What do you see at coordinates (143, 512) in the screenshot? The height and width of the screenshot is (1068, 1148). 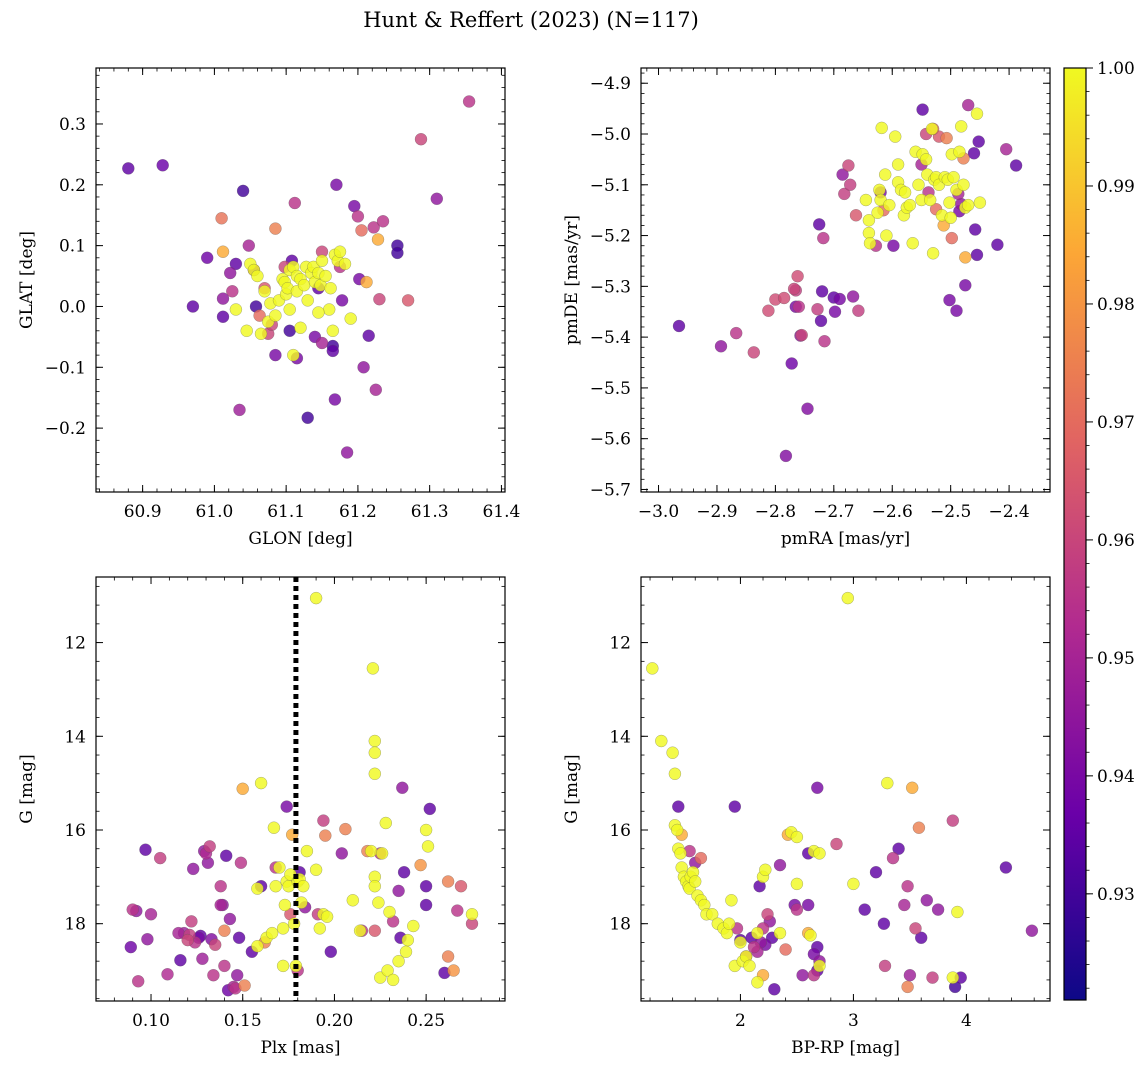 I see `x-tick-label: 60.9` at bounding box center [143, 512].